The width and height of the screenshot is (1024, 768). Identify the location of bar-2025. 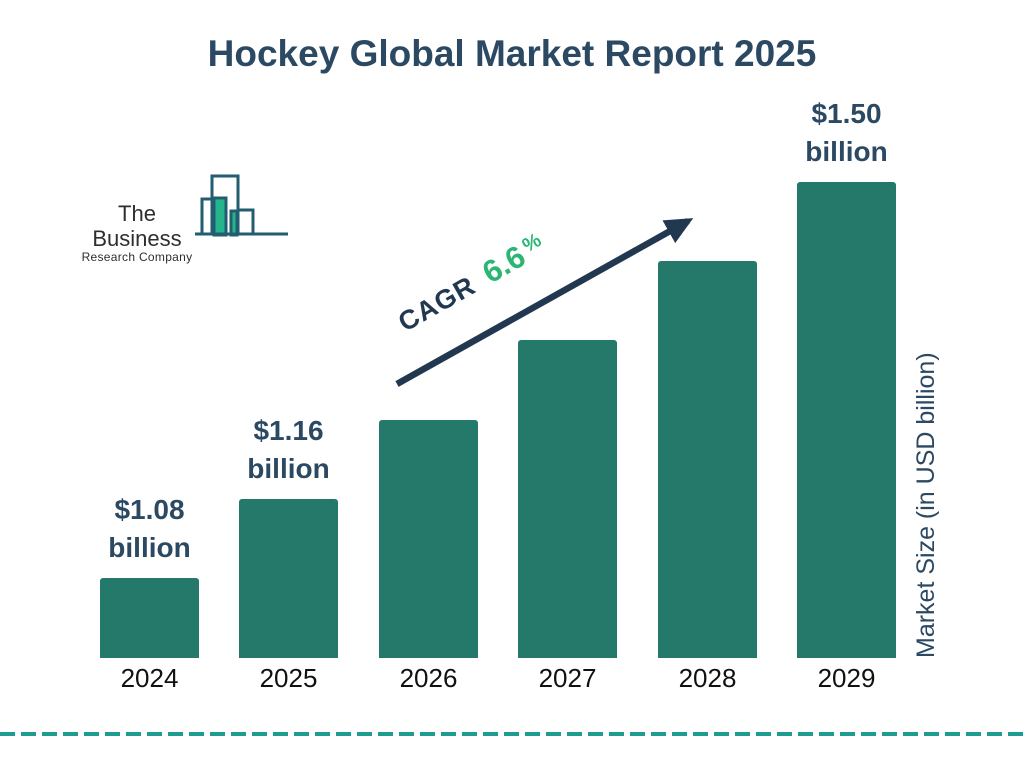
(288, 578).